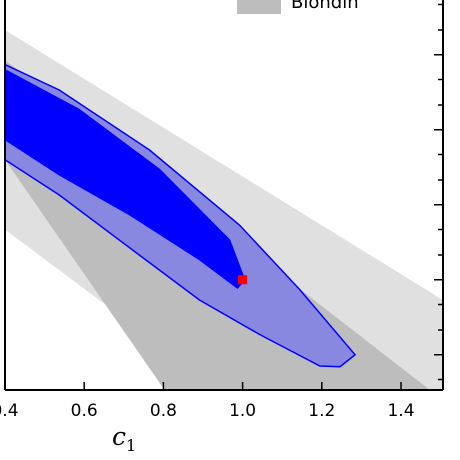 The image size is (460, 460). Describe the element at coordinates (84, 411) in the screenshot. I see `x-tick-label: 0.6` at that location.